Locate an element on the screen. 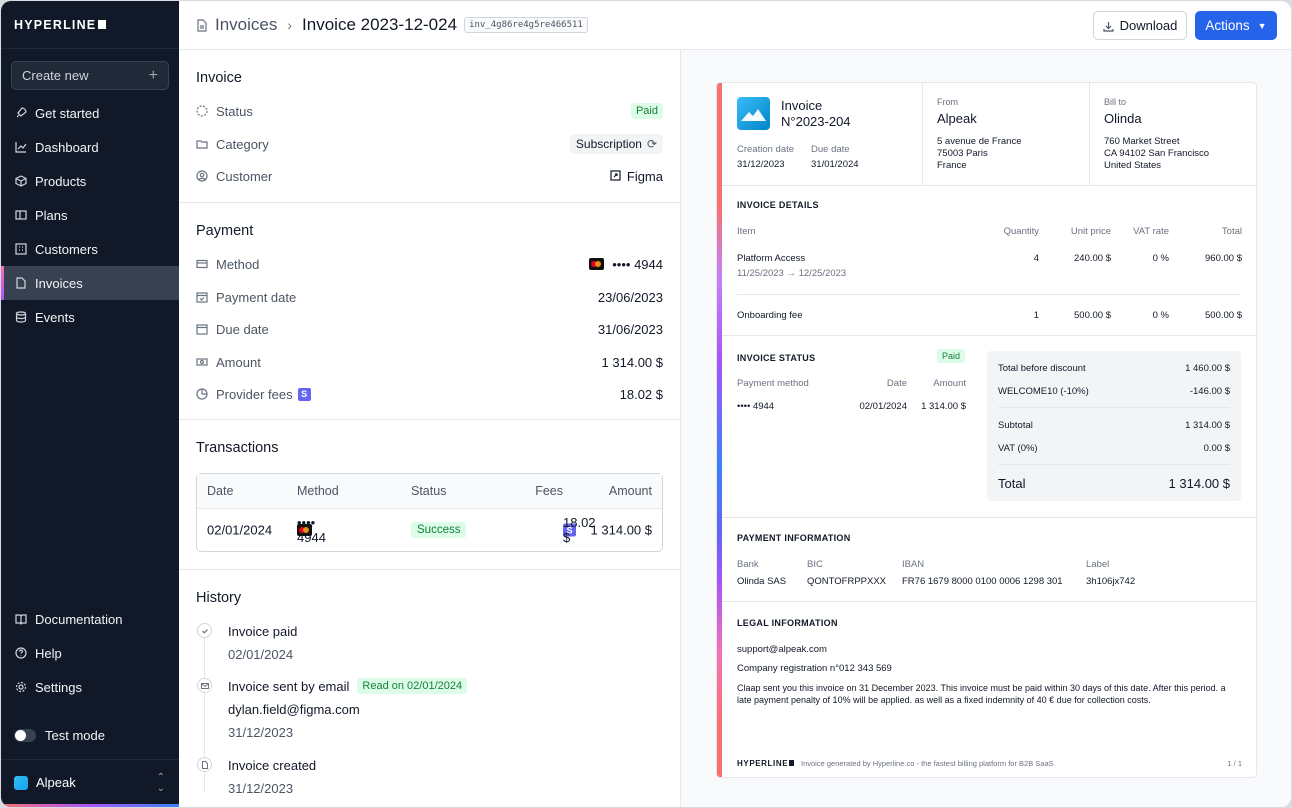  transactions-section: Transactions is located at coordinates (430, 495).